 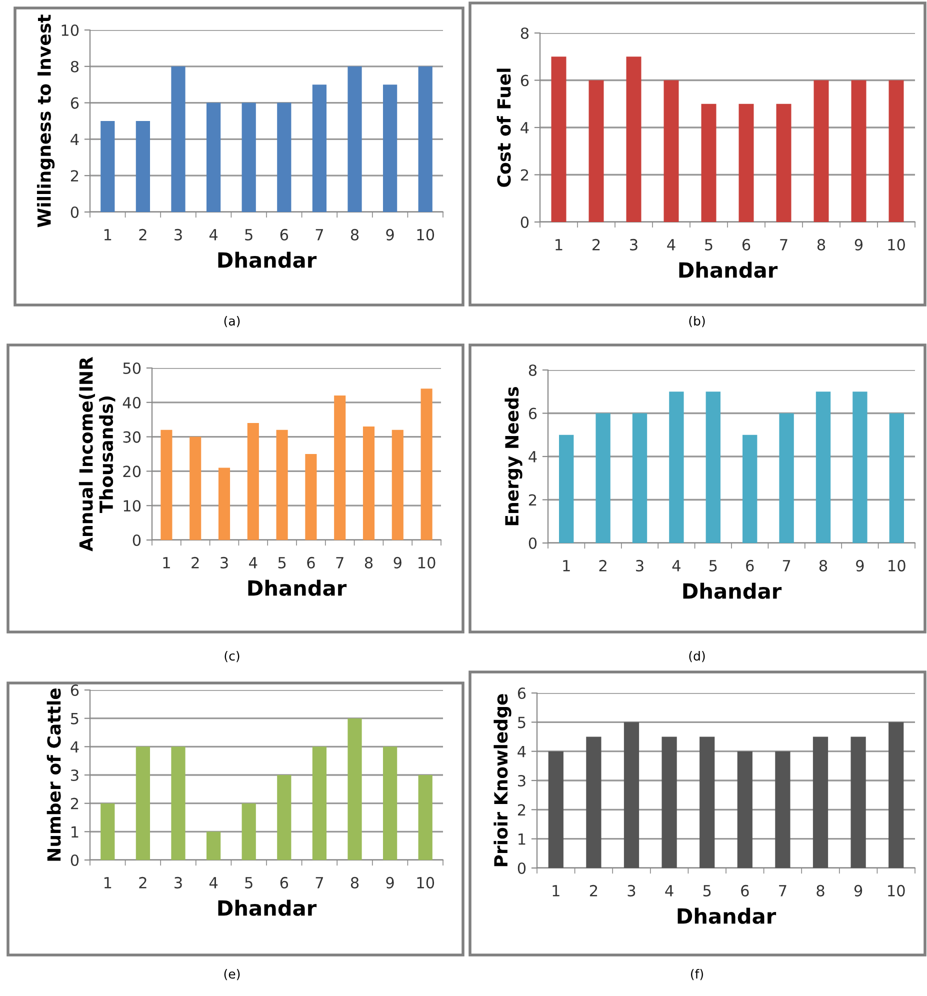 I want to click on y-axis-title: Prioir Knowledge, so click(x=503, y=780).